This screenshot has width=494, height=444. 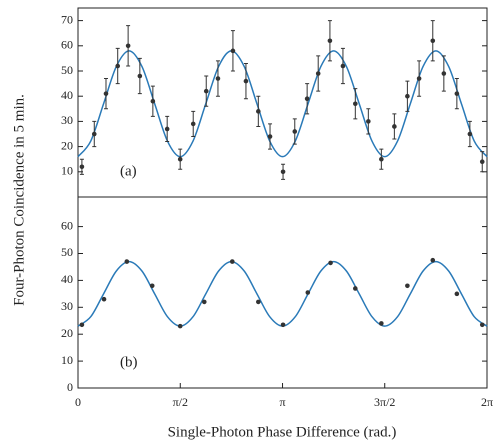 I want to click on x-tick-label: π, so click(x=283, y=402).